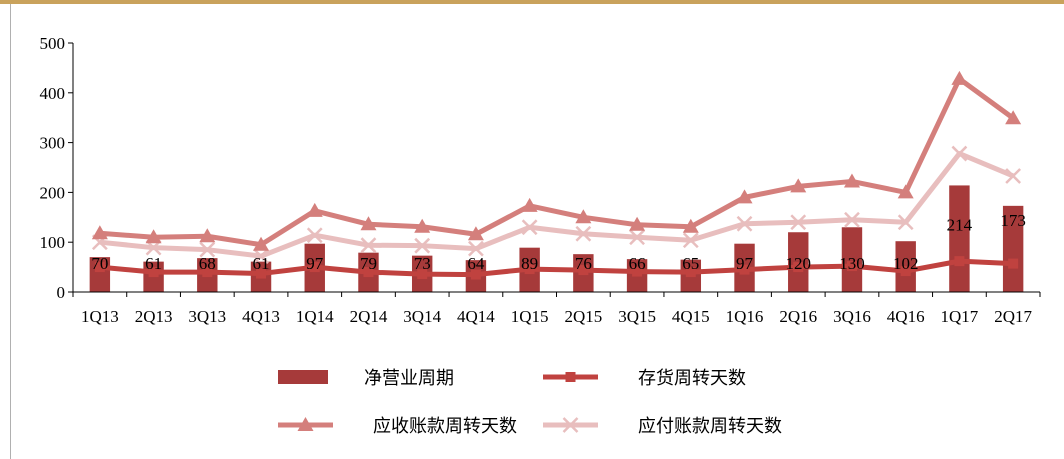 The width and height of the screenshot is (1064, 459). Describe the element at coordinates (261, 243) in the screenshot. I see `point-triangle-4Q13` at that location.